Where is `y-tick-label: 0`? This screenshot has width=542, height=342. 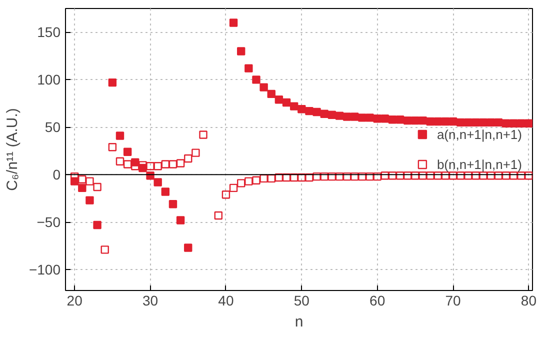
y-tick-label: 0 is located at coordinates (56, 174).